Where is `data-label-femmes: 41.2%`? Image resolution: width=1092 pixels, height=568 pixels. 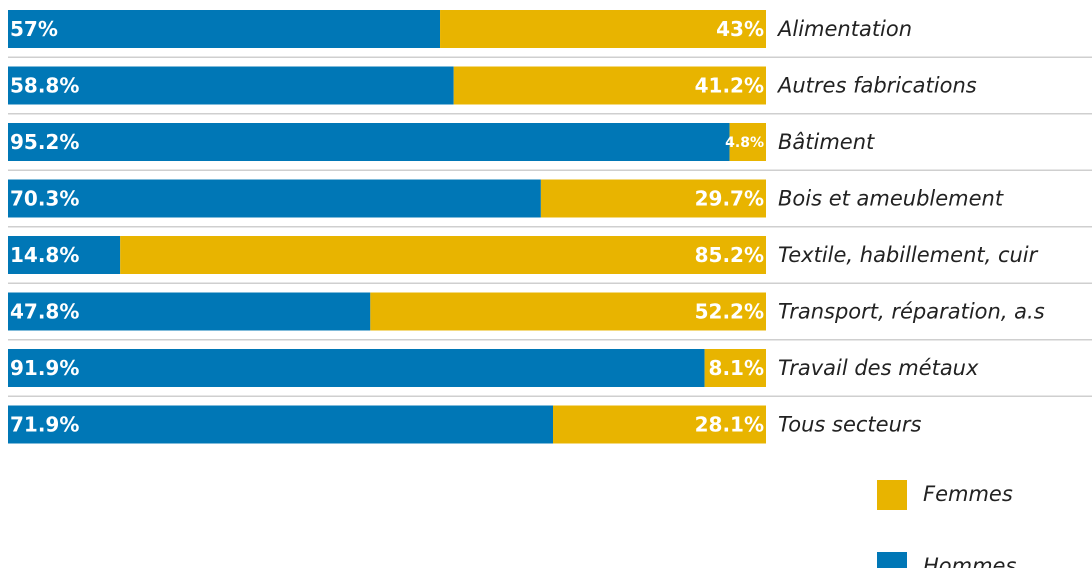 data-label-femmes: 41.2% is located at coordinates (729, 86).